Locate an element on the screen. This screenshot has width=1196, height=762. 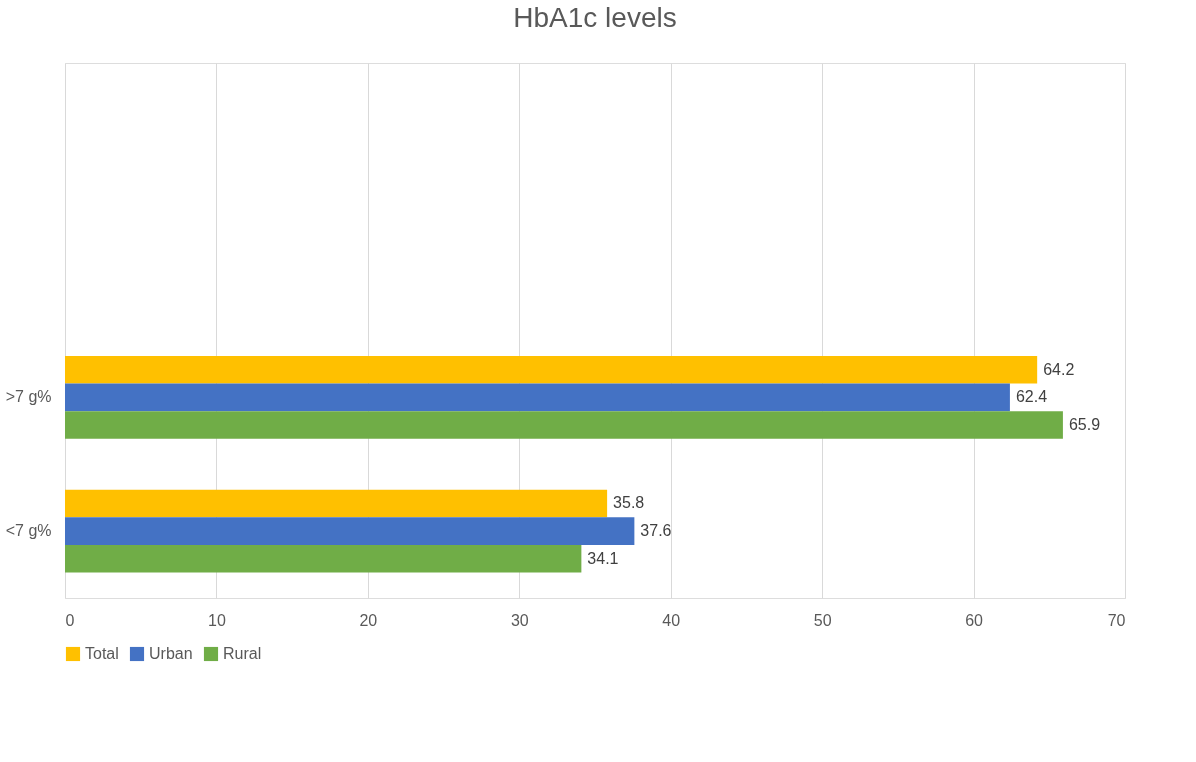
x-tick-label: 20 is located at coordinates (368, 620).